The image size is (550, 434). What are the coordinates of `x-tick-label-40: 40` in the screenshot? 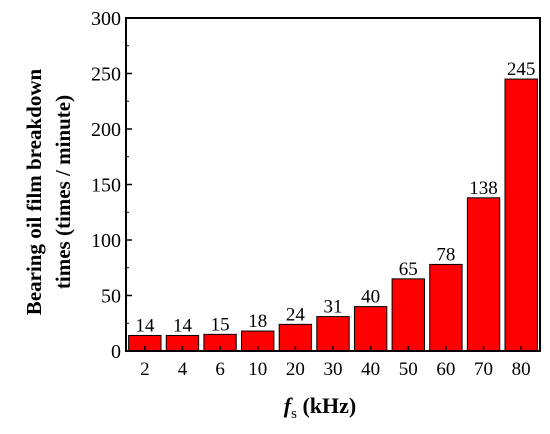 It's located at (370, 369).